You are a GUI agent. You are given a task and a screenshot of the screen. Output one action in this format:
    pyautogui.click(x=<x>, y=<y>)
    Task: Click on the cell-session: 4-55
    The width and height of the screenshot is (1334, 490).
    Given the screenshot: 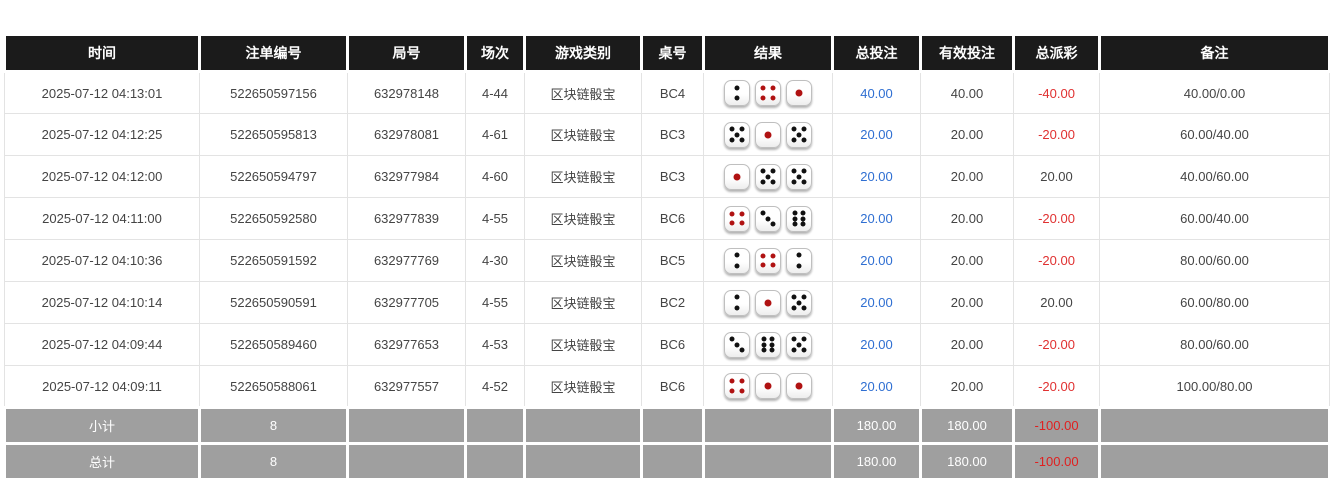 What is the action you would take?
    pyautogui.click(x=495, y=218)
    